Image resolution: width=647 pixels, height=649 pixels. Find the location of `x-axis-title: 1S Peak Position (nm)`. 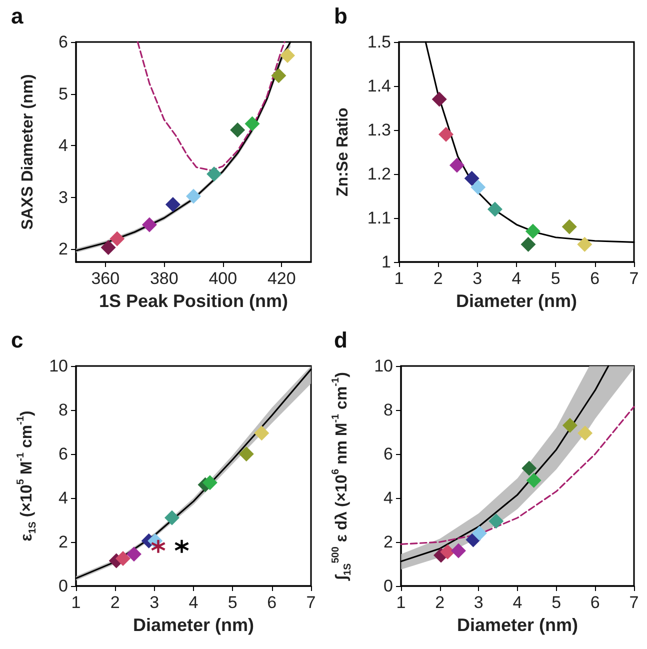

x-axis-title: 1S Peak Position (nm) is located at coordinates (193, 301).